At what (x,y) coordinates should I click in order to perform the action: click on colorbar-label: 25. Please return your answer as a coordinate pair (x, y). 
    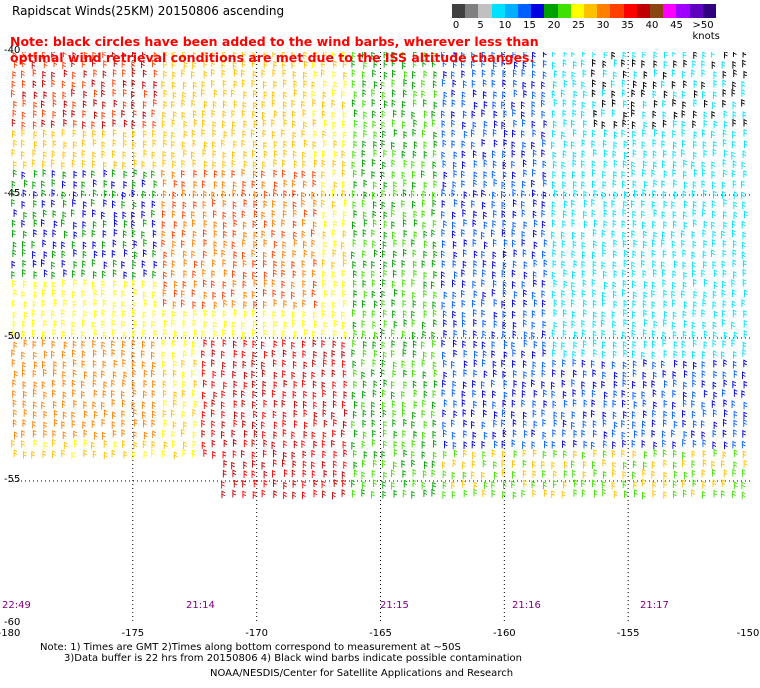
    Looking at the image, I should click on (578, 25).